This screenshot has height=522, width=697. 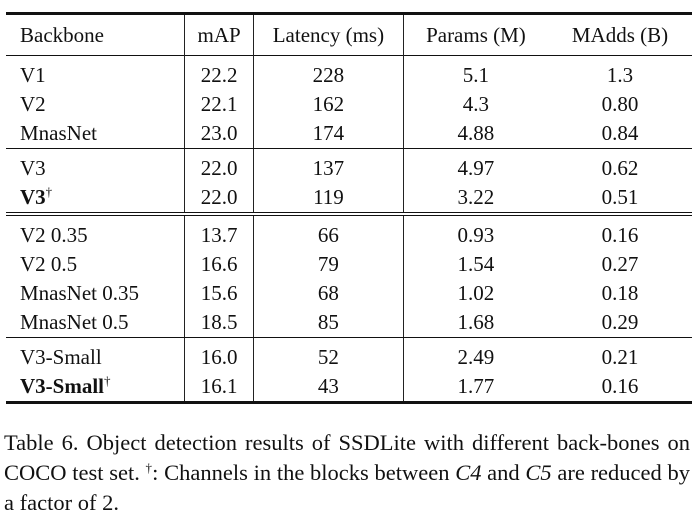 What do you see at coordinates (96, 134) in the screenshot?
I see `cell-backbone: MnasNet` at bounding box center [96, 134].